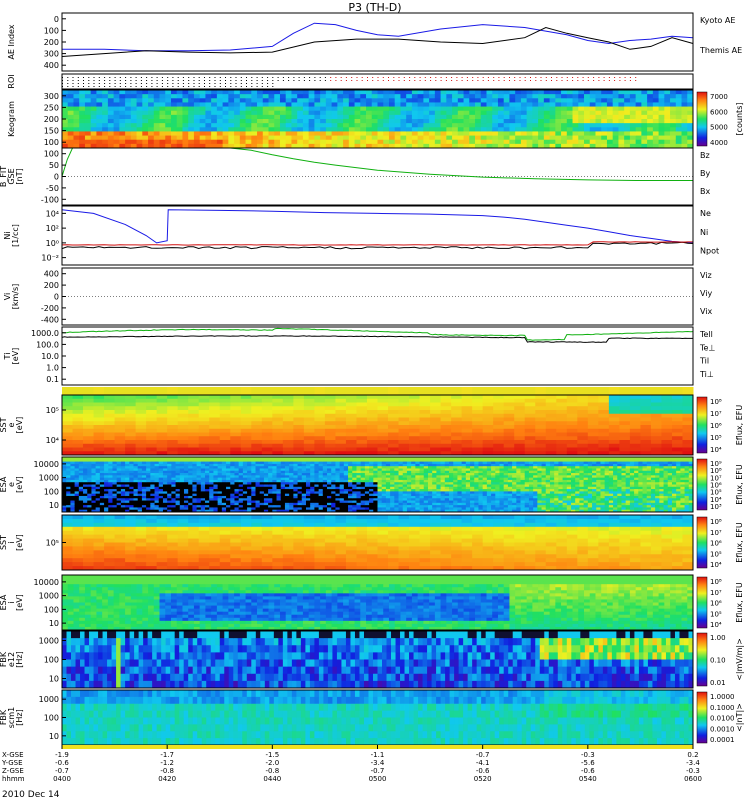 Image resolution: width=750 pixels, height=800 pixels. What do you see at coordinates (722, 719) in the screenshot?
I see `colorbar-tick: 0.0100` at bounding box center [722, 719].